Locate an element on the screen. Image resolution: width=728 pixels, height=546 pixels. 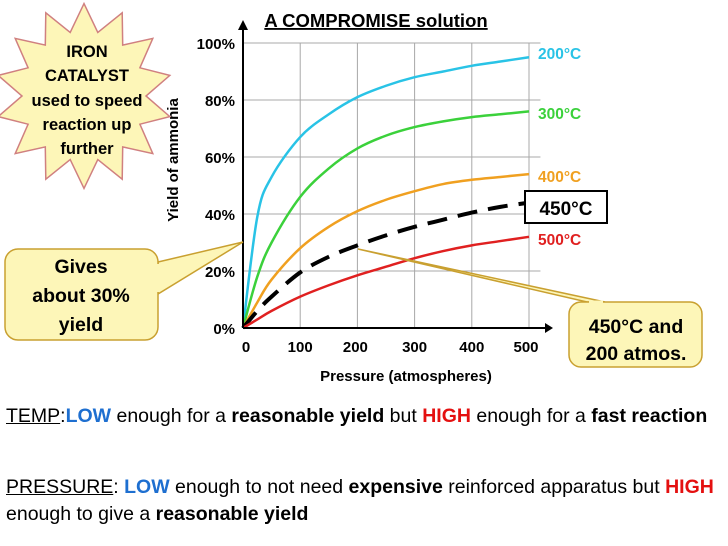
yield-line-1: about 30% is located at coordinates (81, 296).